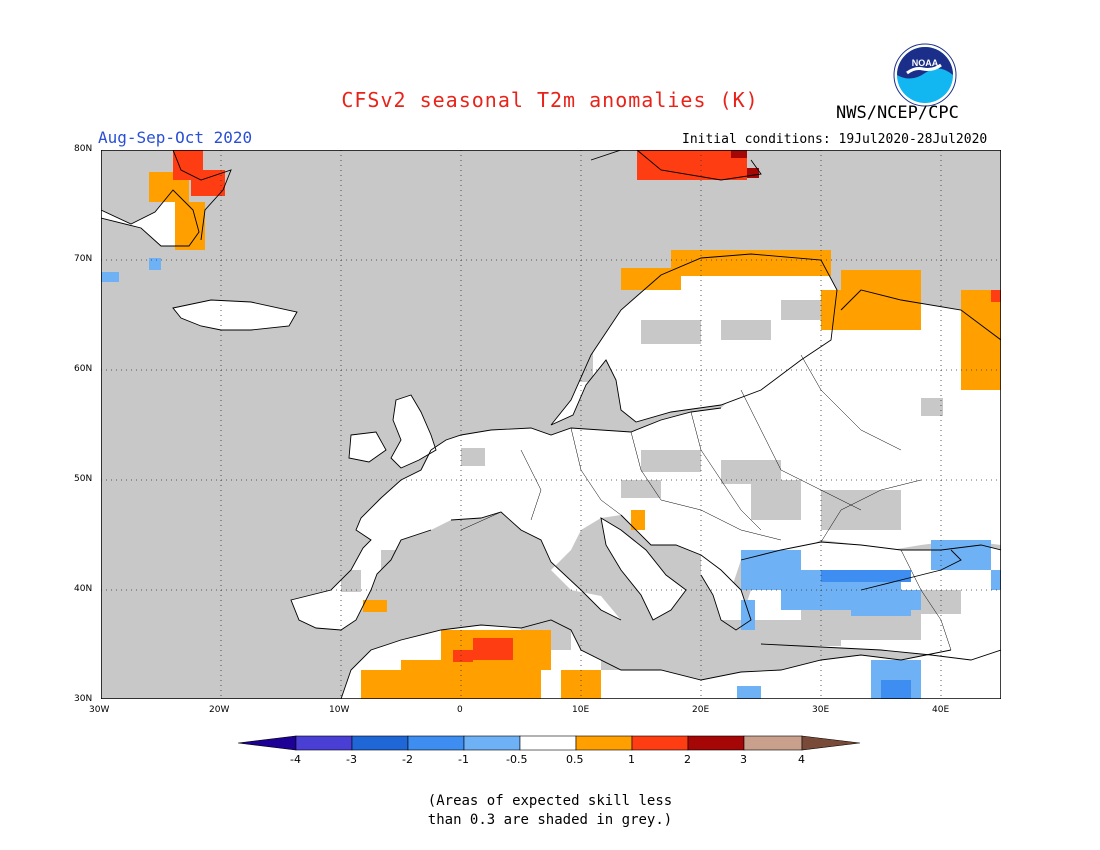  I want to click on land-iceland, so click(235, 315).